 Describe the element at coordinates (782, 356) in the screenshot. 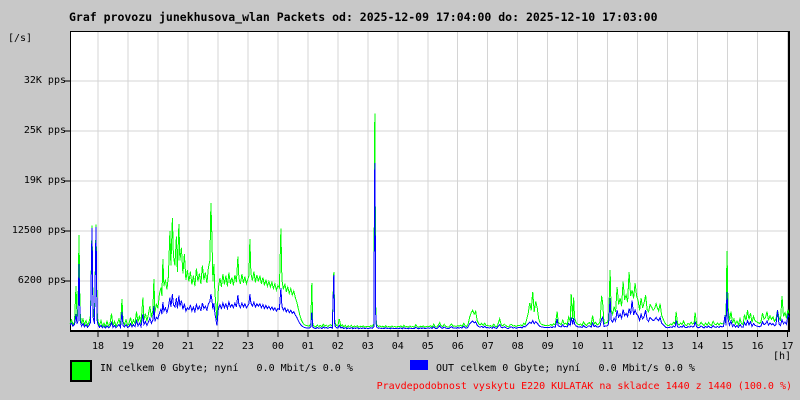

I see `x-axis-unit-label: [h]` at that location.